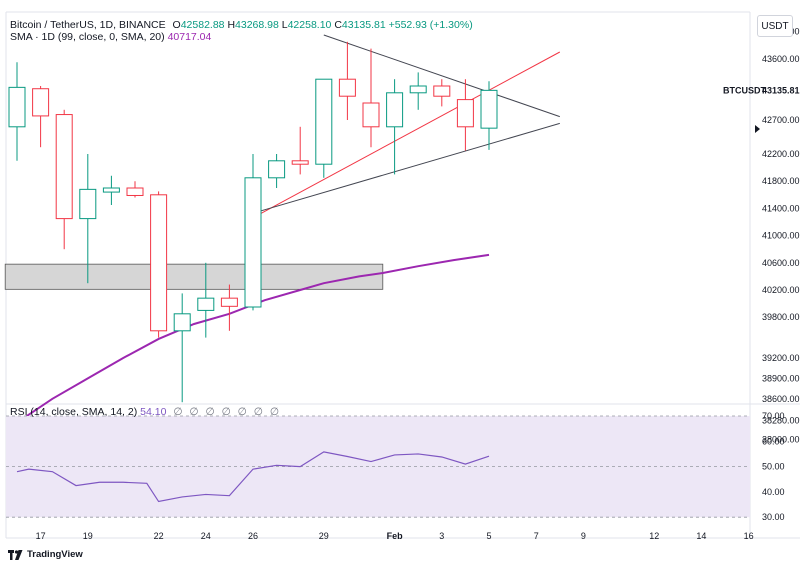 The width and height of the screenshot is (800, 564). What do you see at coordinates (324, 536) in the screenshot?
I see `time-tick-label: 29` at bounding box center [324, 536].